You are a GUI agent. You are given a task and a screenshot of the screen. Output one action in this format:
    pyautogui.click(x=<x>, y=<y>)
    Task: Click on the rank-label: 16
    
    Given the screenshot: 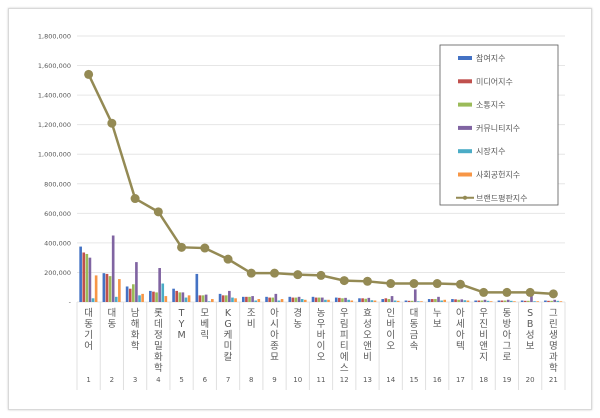 What is the action you would take?
    pyautogui.click(x=437, y=380)
    